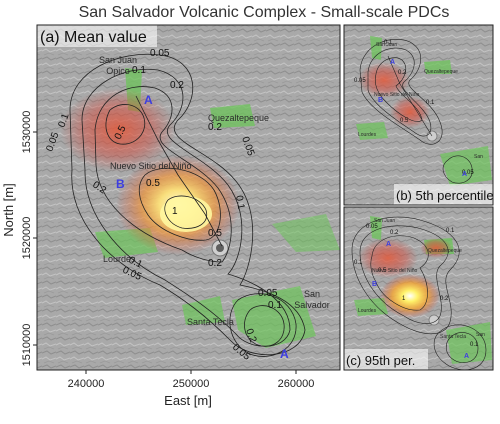 The width and height of the screenshot is (500, 424). Describe the element at coordinates (402, 73) in the screenshot. I see `top-clab-3: 0.2` at that location.